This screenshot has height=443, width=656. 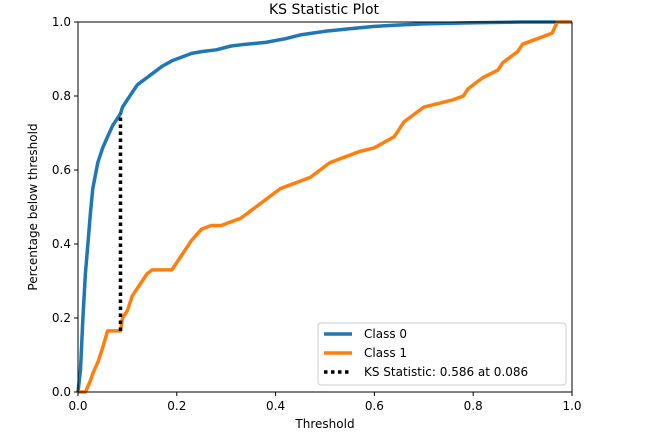 What do you see at coordinates (571, 406) in the screenshot?
I see `x-tick-label: 1.0` at bounding box center [571, 406].